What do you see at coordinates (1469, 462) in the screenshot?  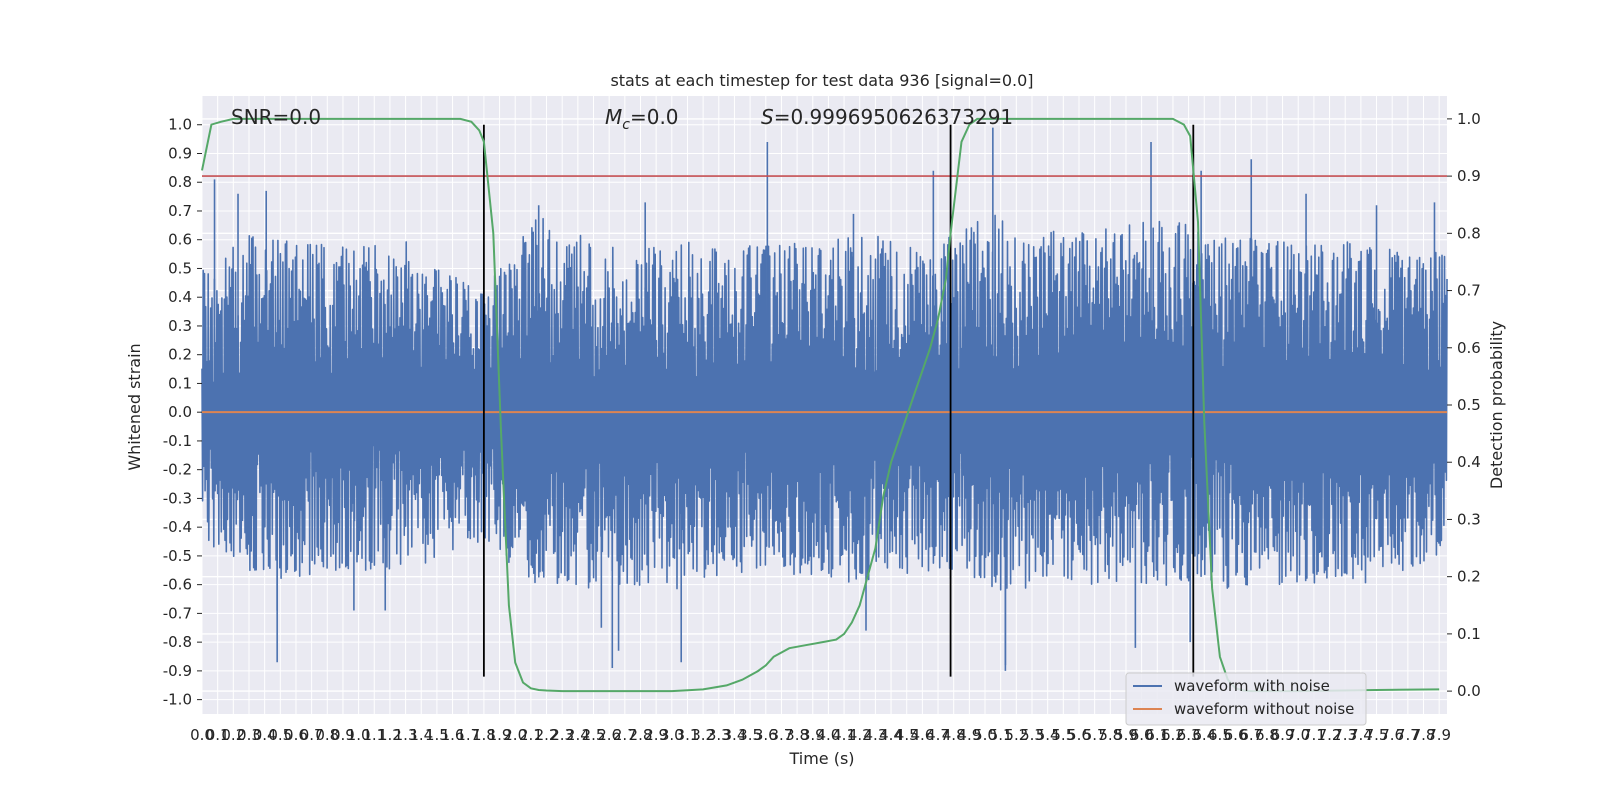 I see `y2-tick-label: 0.4` at bounding box center [1469, 462].